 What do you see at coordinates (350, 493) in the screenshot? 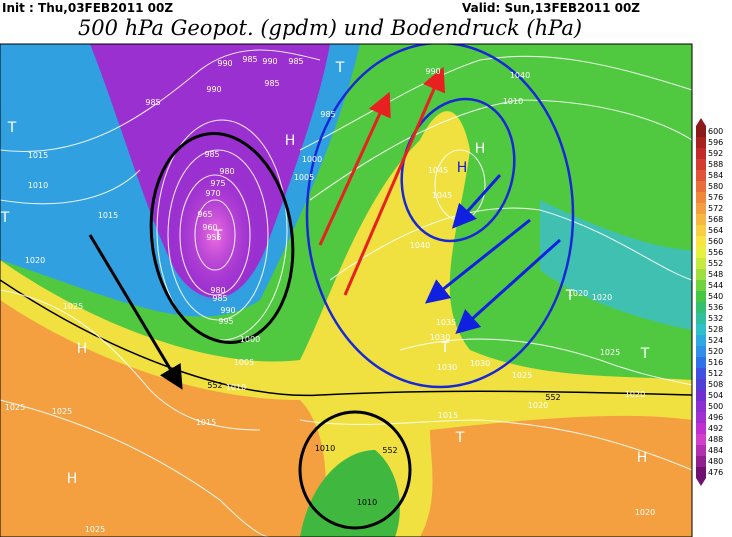
I see `cutoff-low` at bounding box center [350, 493].